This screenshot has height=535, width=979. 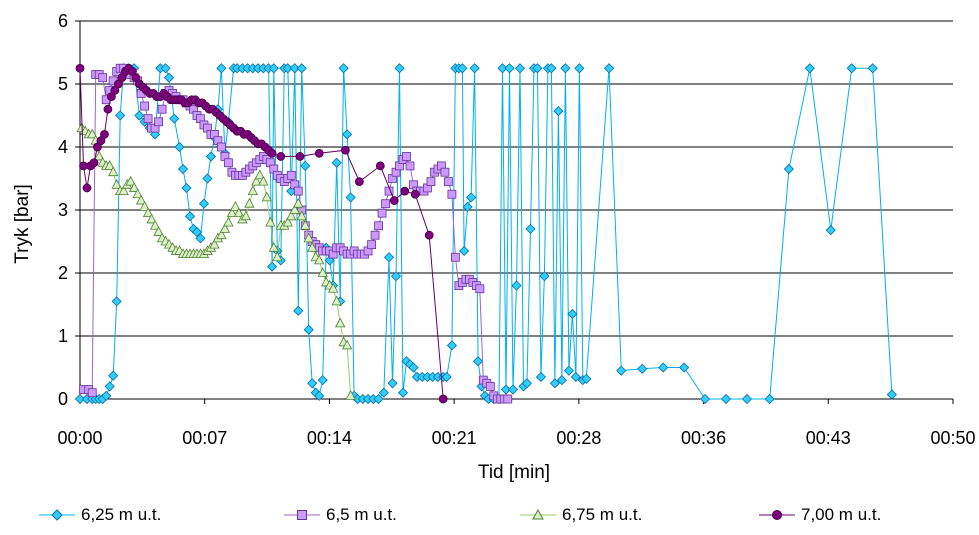 I want to click on x-tick-label: 00:43, so click(x=828, y=438).